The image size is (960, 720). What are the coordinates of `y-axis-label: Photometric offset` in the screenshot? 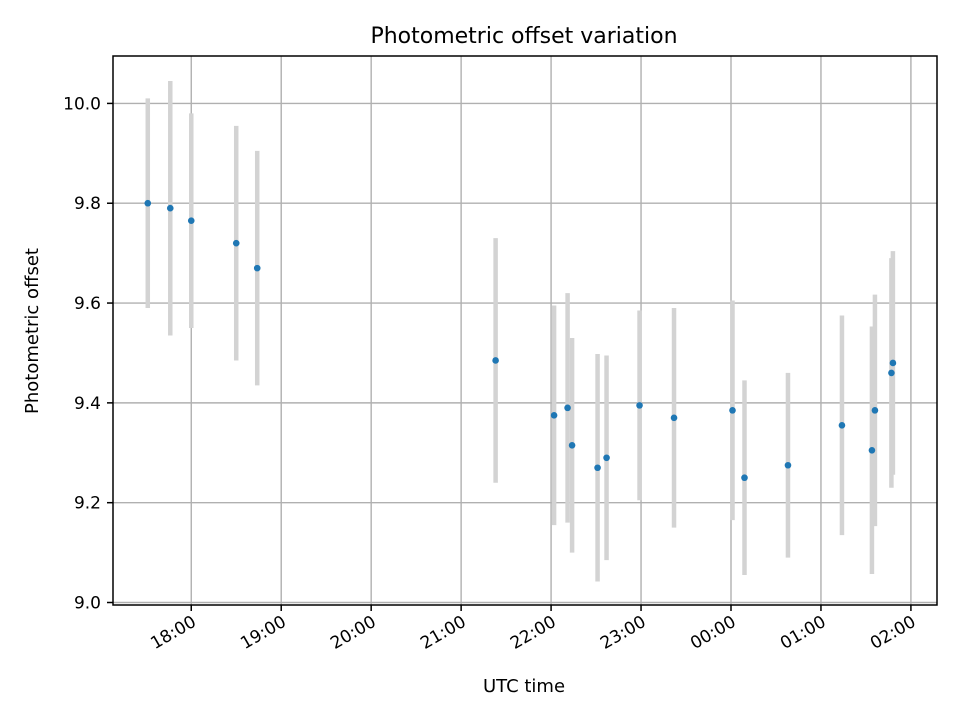 It's located at (32, 331).